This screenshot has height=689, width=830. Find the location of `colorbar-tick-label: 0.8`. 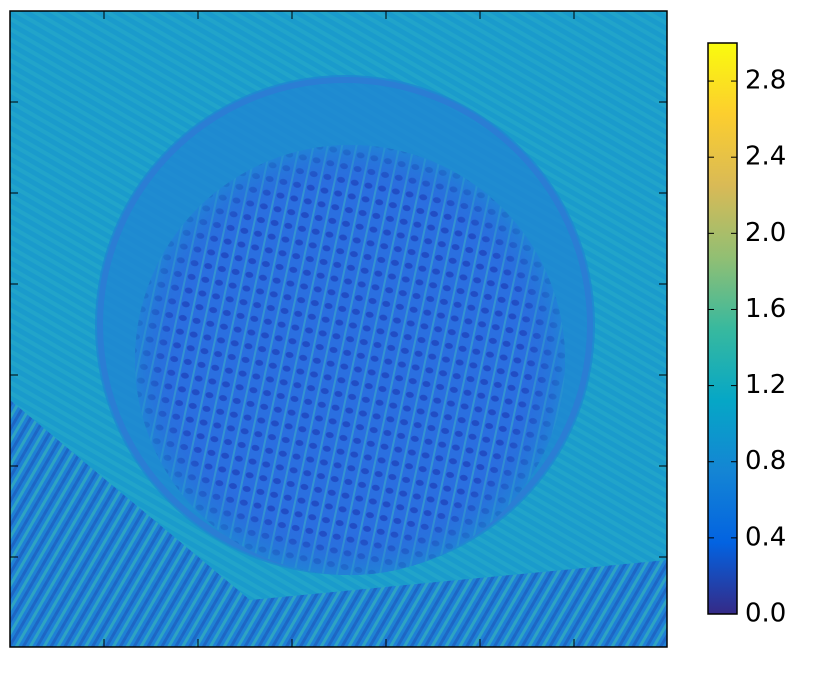

colorbar-tick-label: 0.8 is located at coordinates (765, 461).